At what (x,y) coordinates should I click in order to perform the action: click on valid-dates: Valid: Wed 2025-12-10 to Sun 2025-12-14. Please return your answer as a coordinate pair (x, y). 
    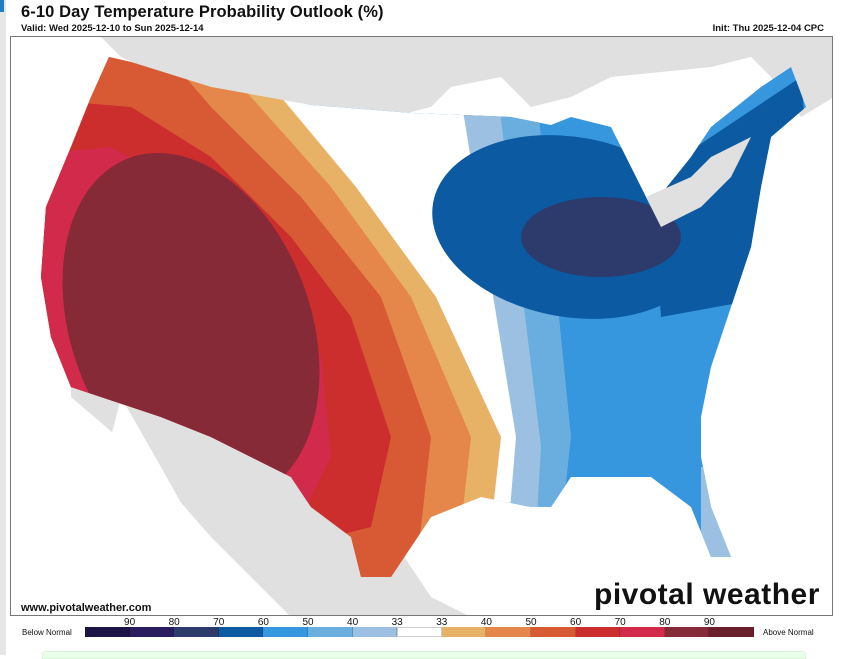
    Looking at the image, I should click on (112, 28).